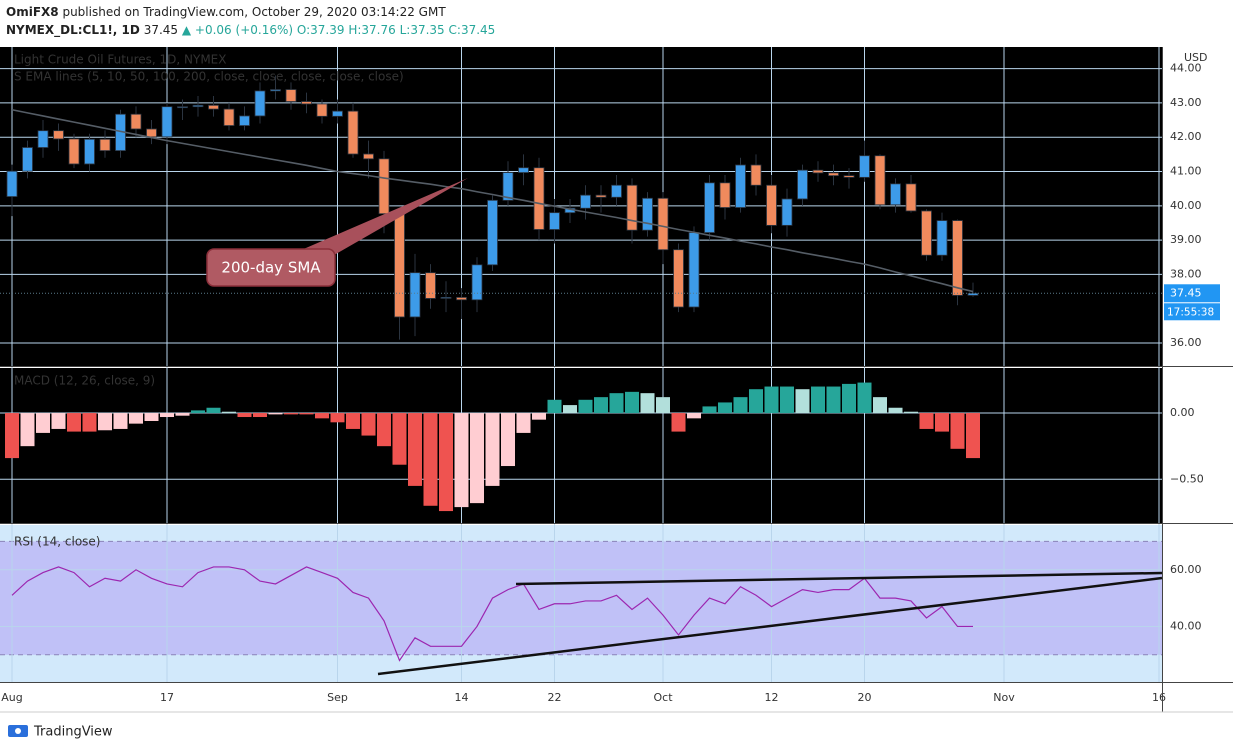 Image resolution: width=1233 pixels, height=750 pixels. Describe the element at coordinates (1186, 68) in the screenshot. I see `y-tick-label: 44.00` at that location.